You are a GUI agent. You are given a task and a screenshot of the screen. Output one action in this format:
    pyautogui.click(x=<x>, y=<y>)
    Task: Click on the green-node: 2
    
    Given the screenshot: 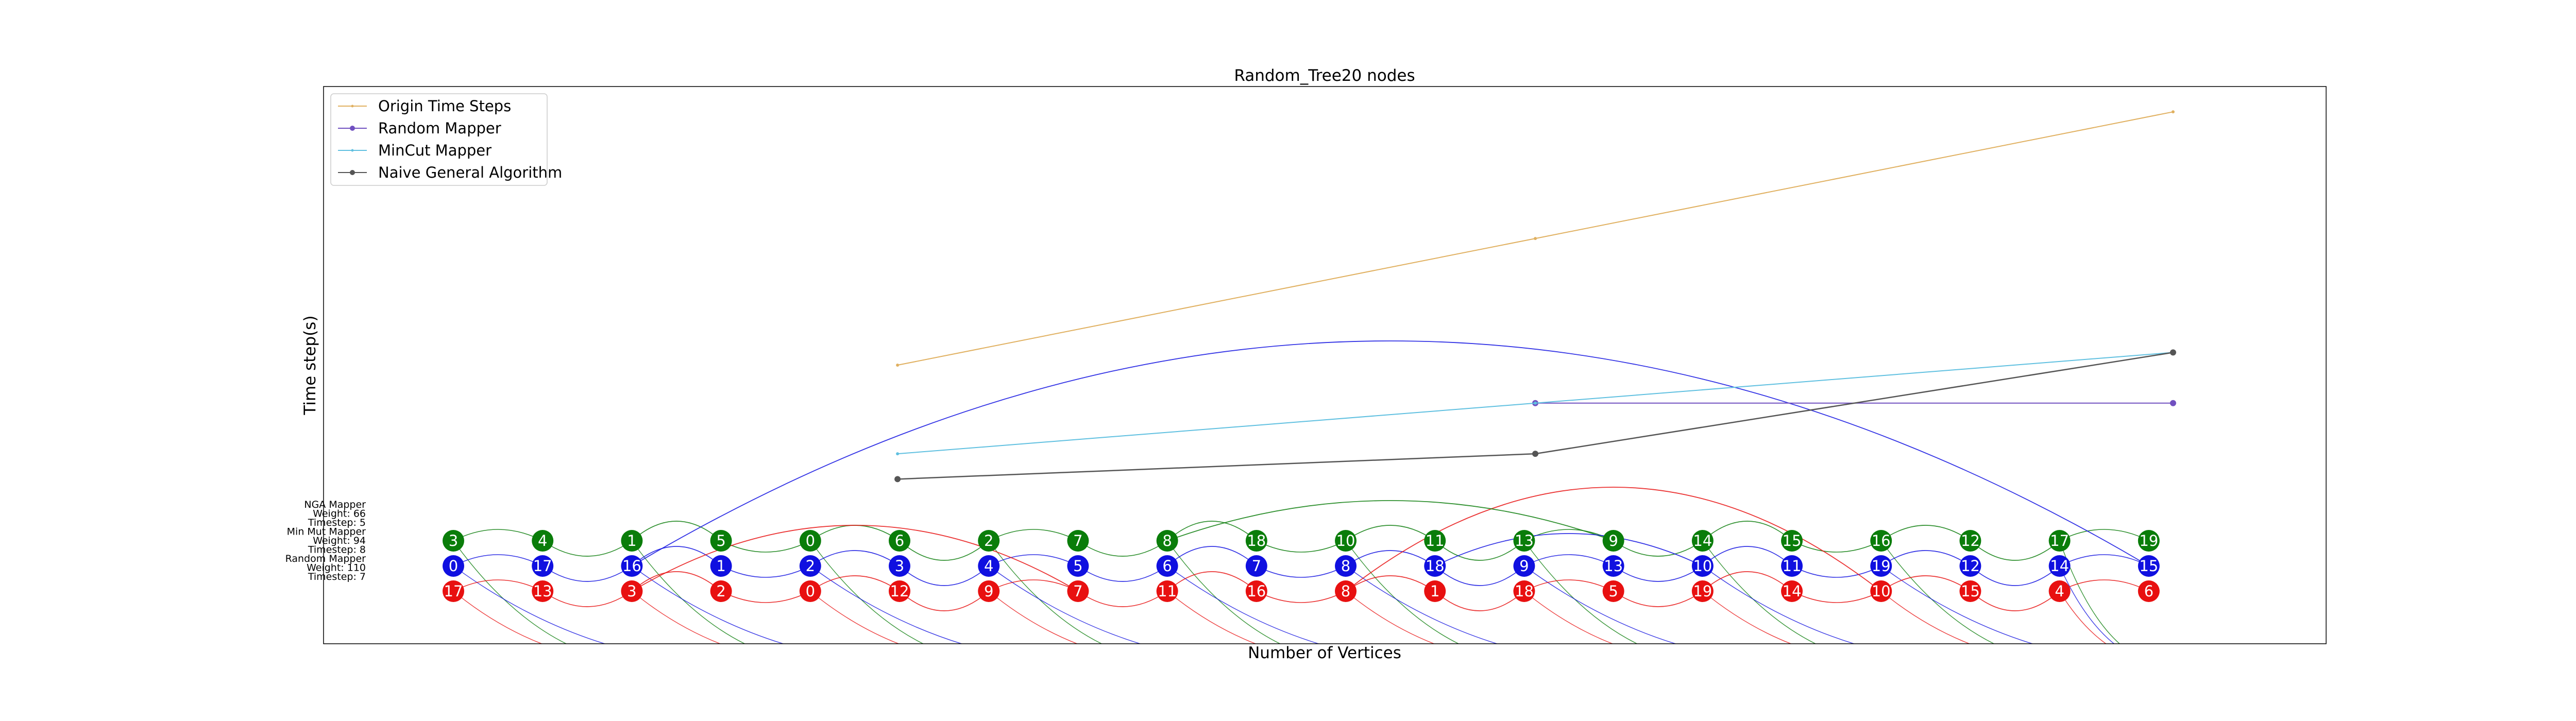 What is the action you would take?
    pyautogui.click(x=989, y=541)
    